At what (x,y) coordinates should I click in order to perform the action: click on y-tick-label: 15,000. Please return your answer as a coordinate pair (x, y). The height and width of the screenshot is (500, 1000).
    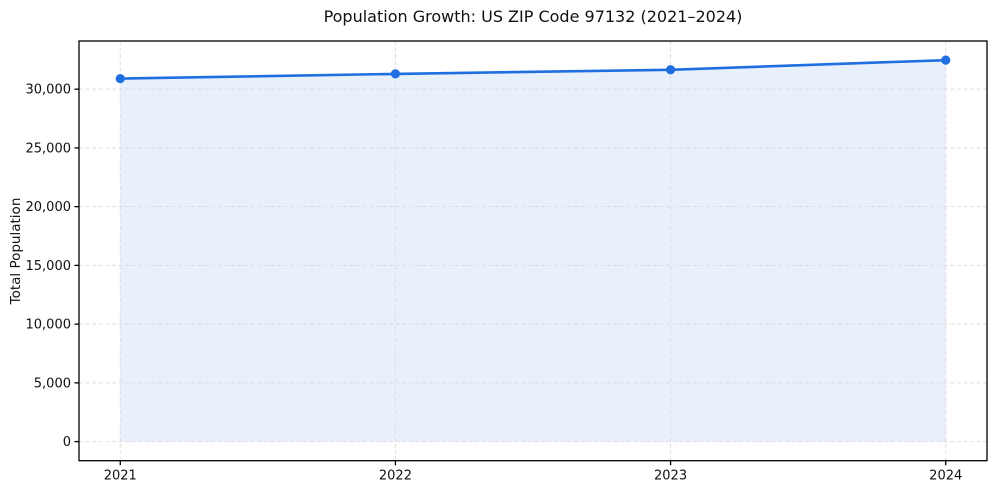
    Looking at the image, I should click on (49, 266).